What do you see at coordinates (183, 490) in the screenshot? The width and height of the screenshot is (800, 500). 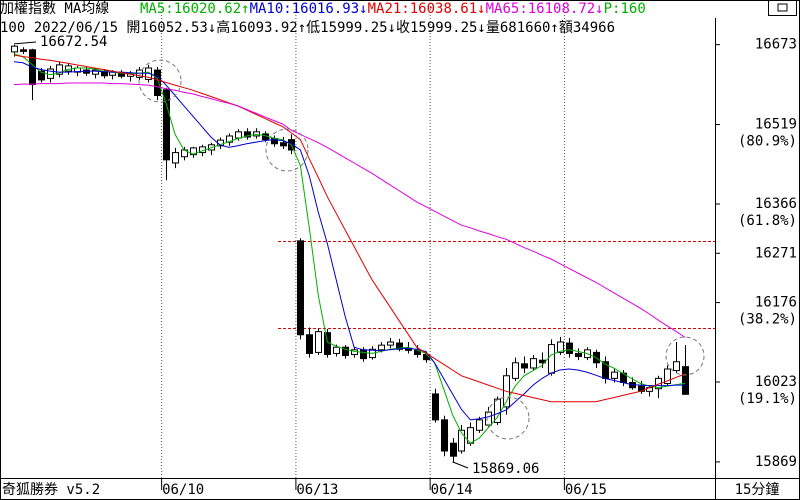 I see `x-tick-label: 06/10` at bounding box center [183, 490].